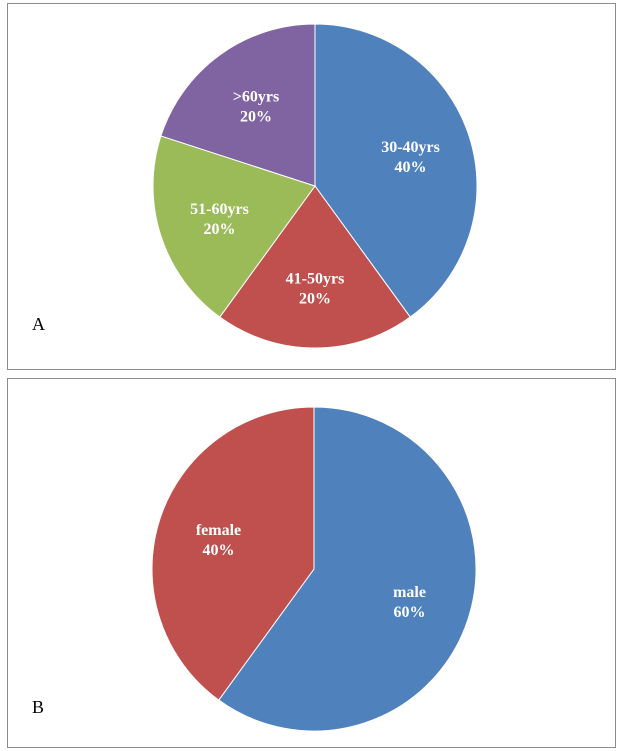 This screenshot has width=618, height=751. Describe the element at coordinates (219, 219) in the screenshot. I see `slice-label: 51-60yrs 20%` at that location.